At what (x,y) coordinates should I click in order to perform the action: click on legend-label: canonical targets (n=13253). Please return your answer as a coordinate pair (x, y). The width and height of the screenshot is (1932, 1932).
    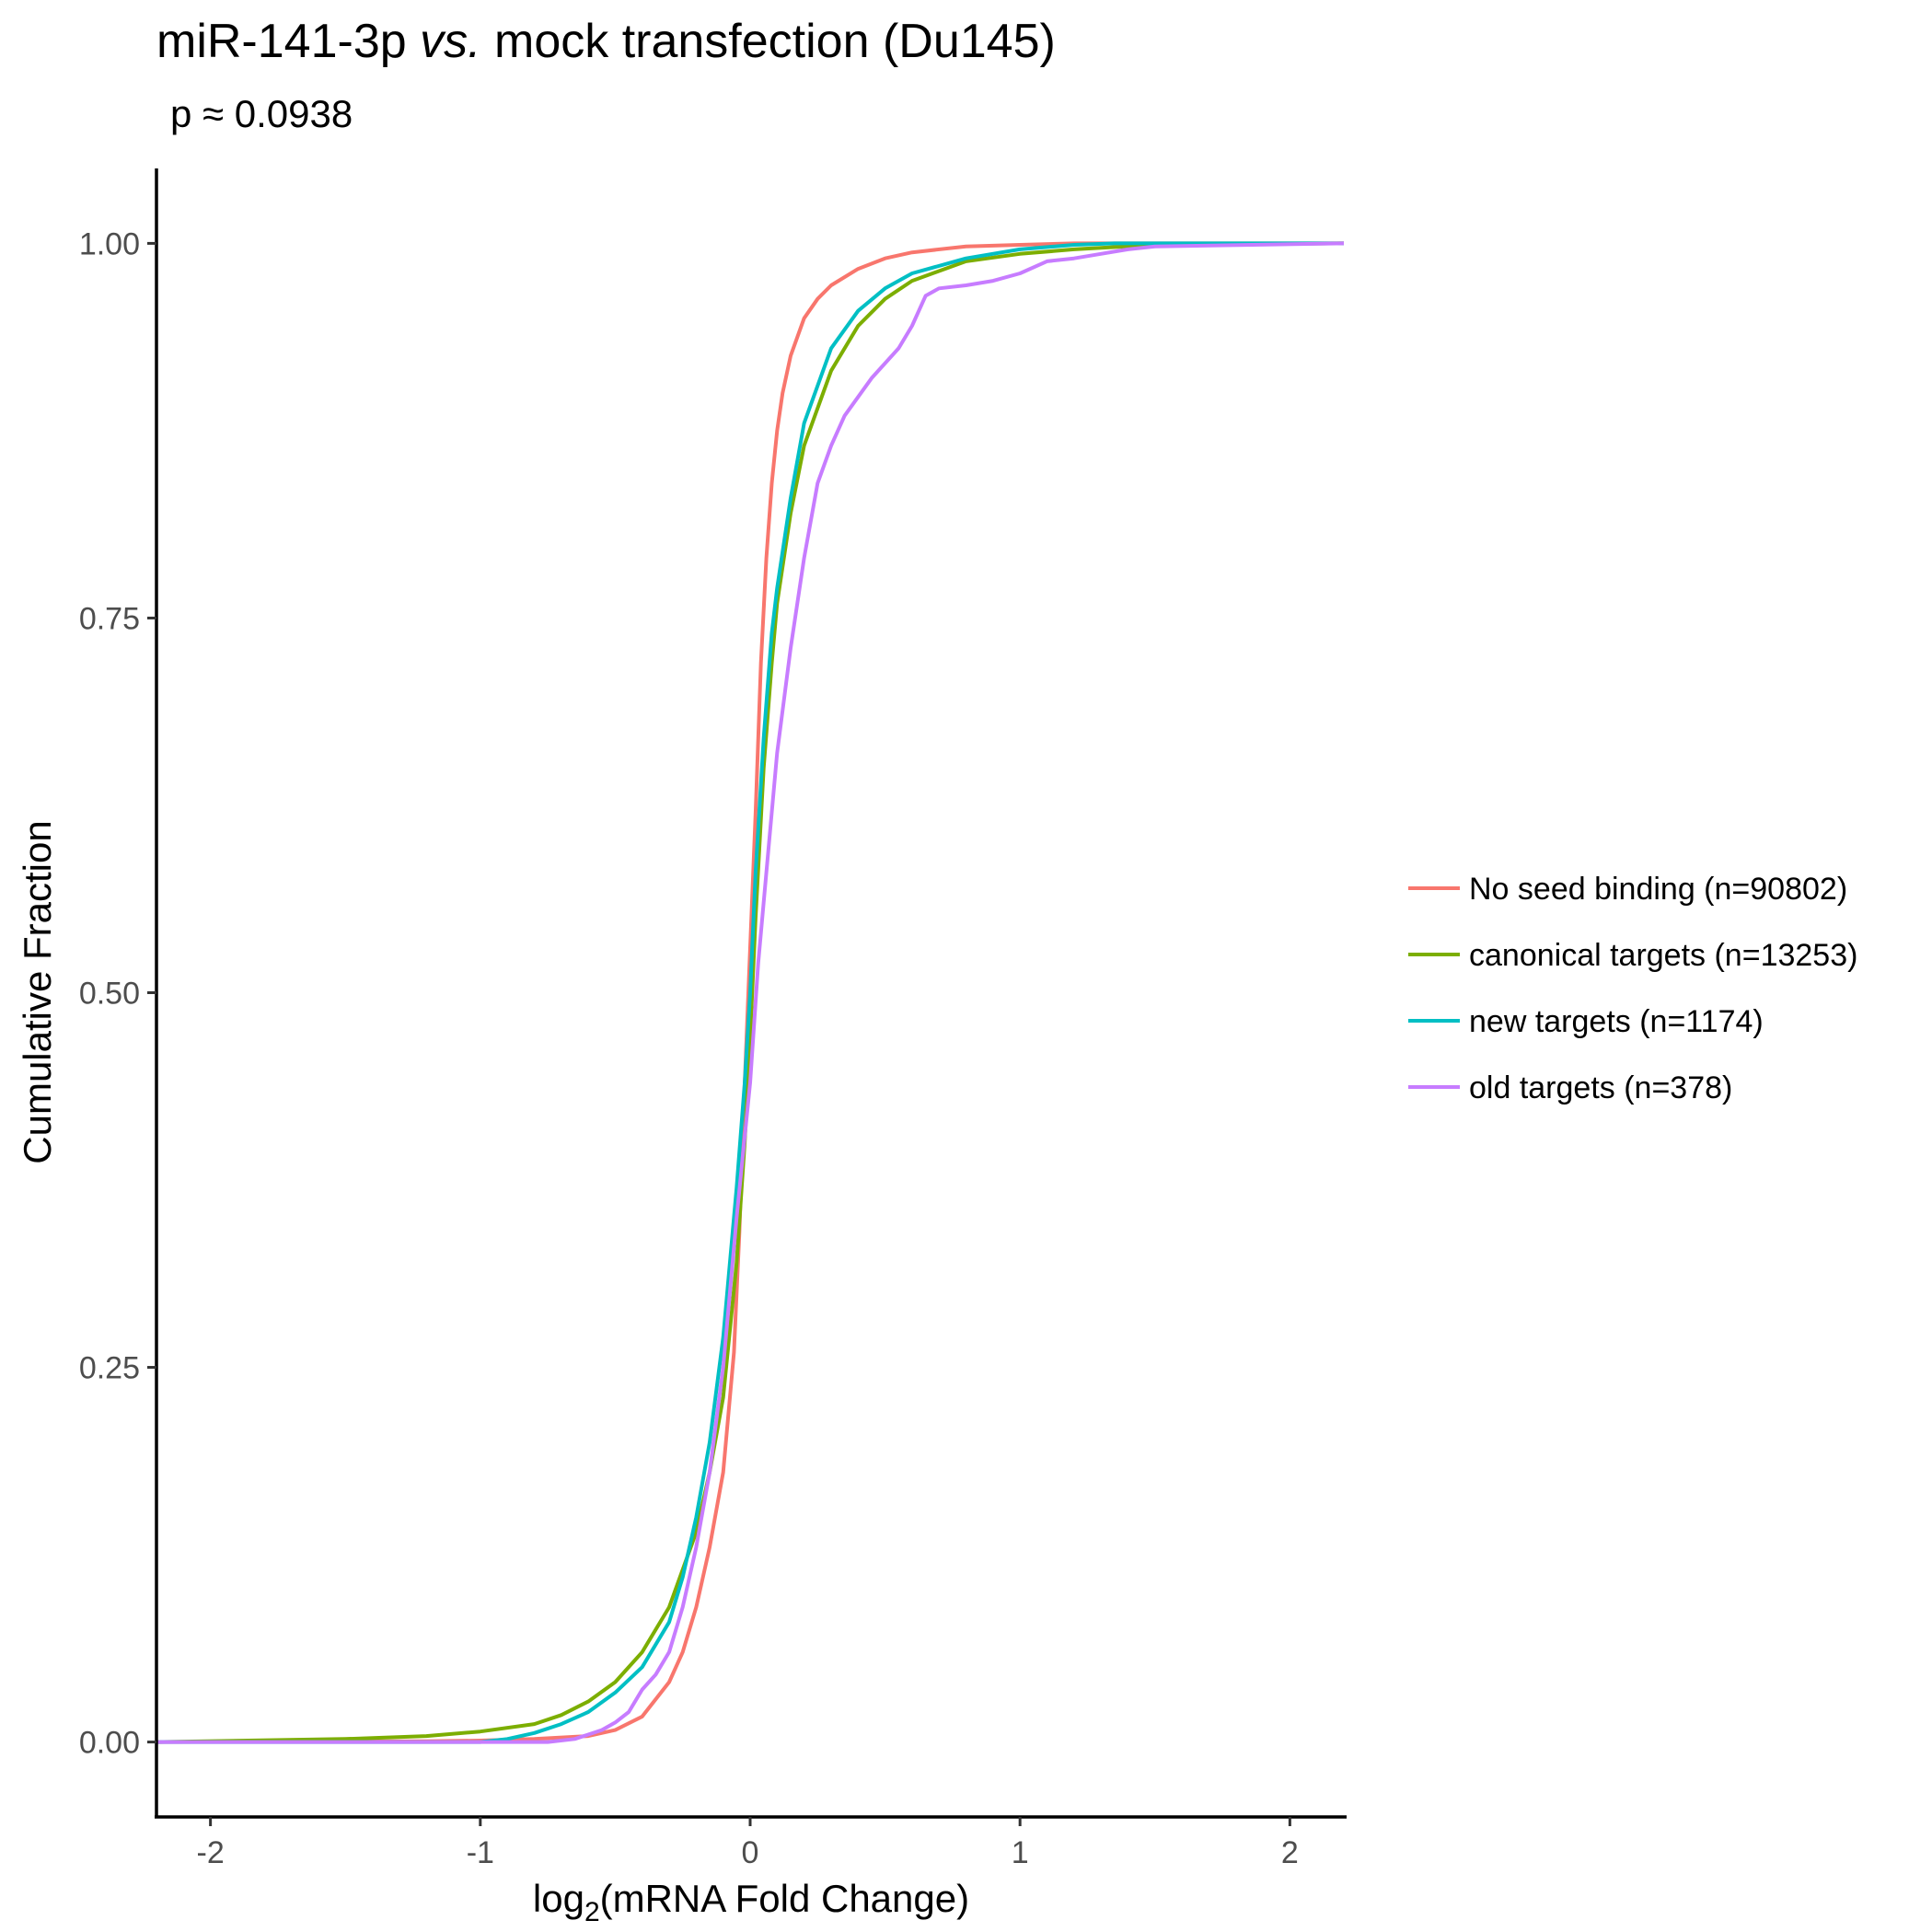
    Looking at the image, I should click on (1663, 956).